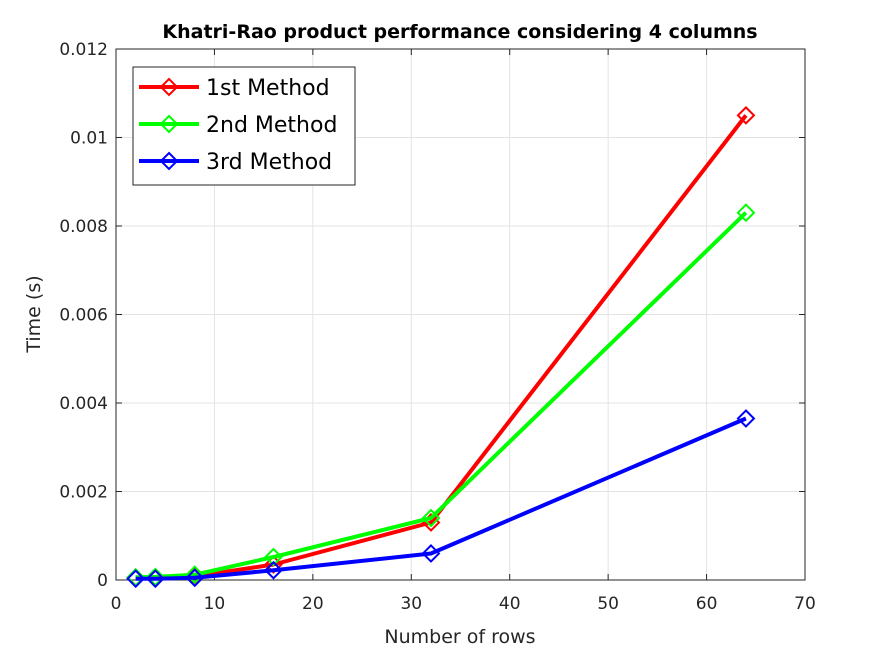 The height and width of the screenshot is (652, 891). What do you see at coordinates (411, 604) in the screenshot?
I see `x-tick-label: 30` at bounding box center [411, 604].